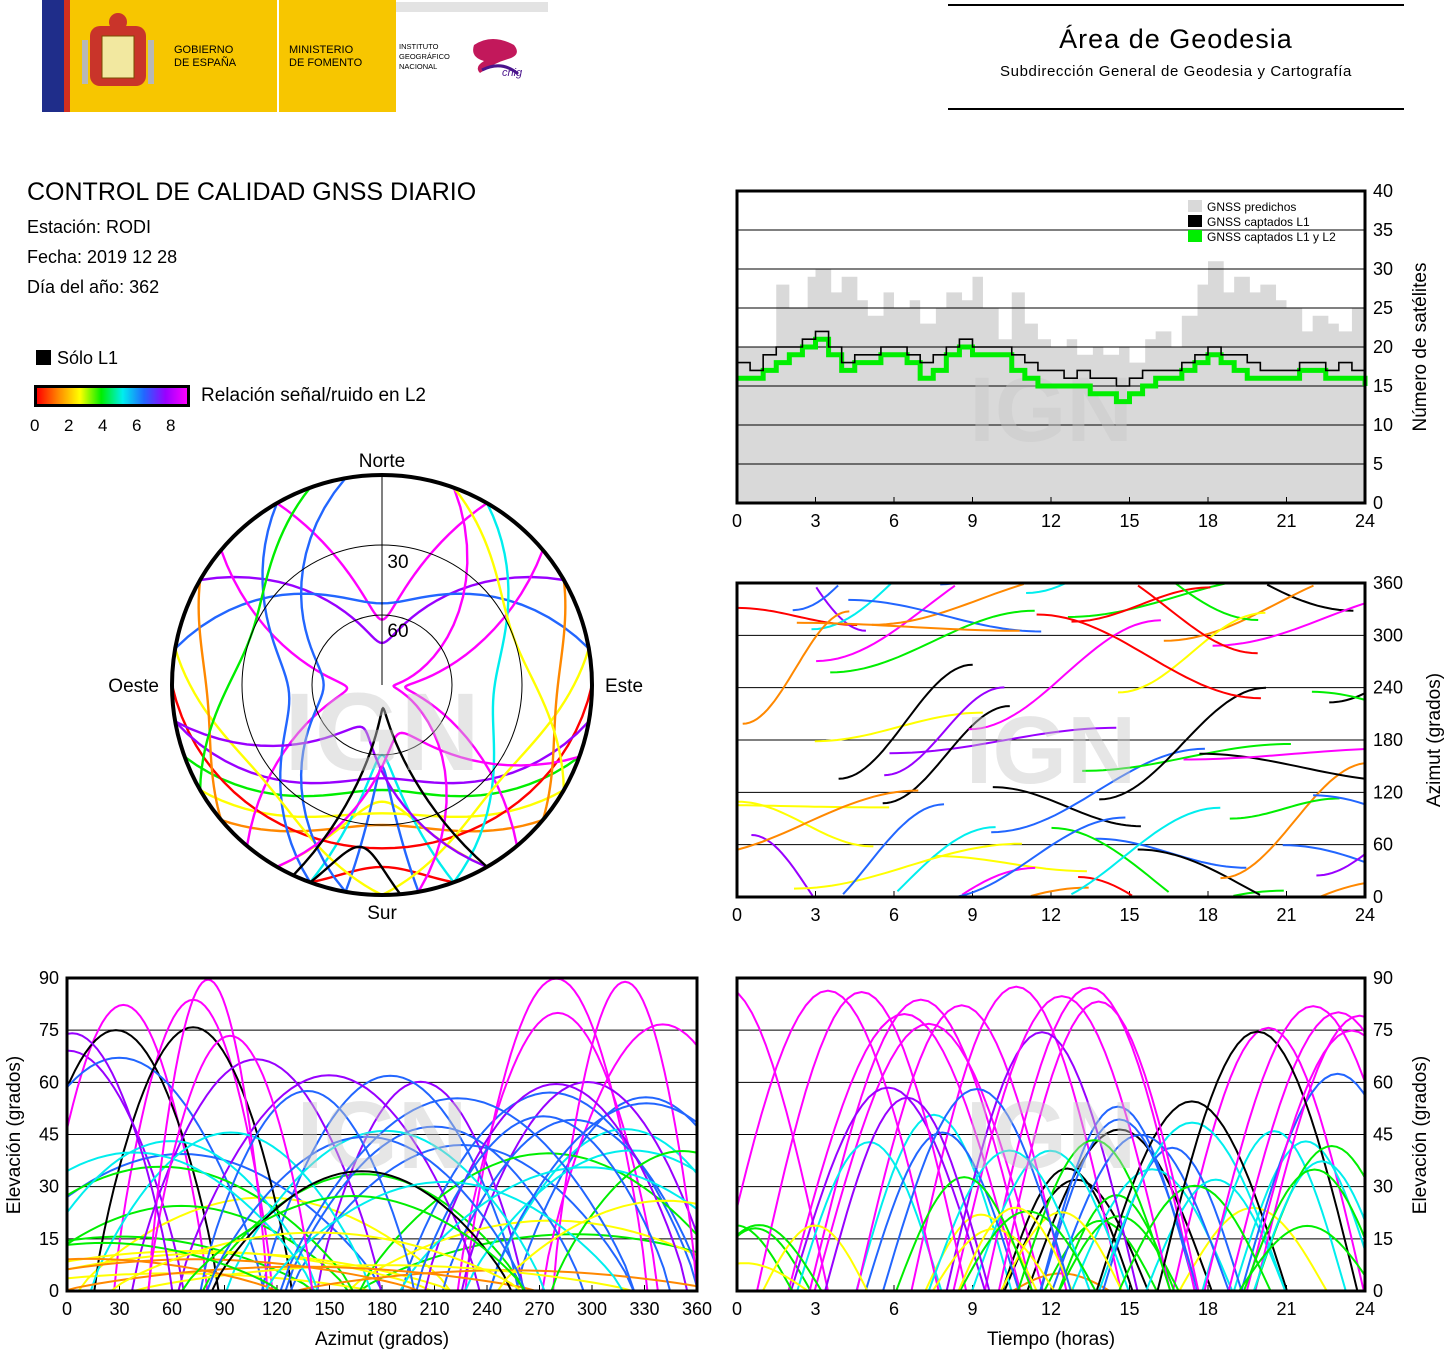 The height and width of the screenshot is (1350, 1445). I want to click on x-tick-label: 30, so click(119, 1309).